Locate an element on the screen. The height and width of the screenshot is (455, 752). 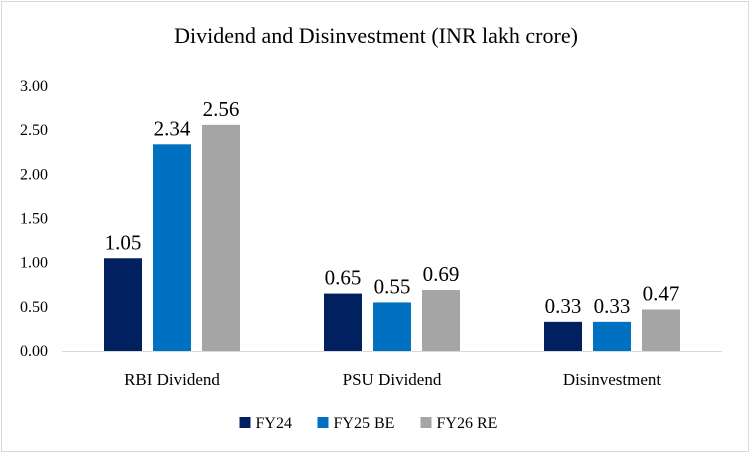
x-category-label: Disinvestment is located at coordinates (612, 379).